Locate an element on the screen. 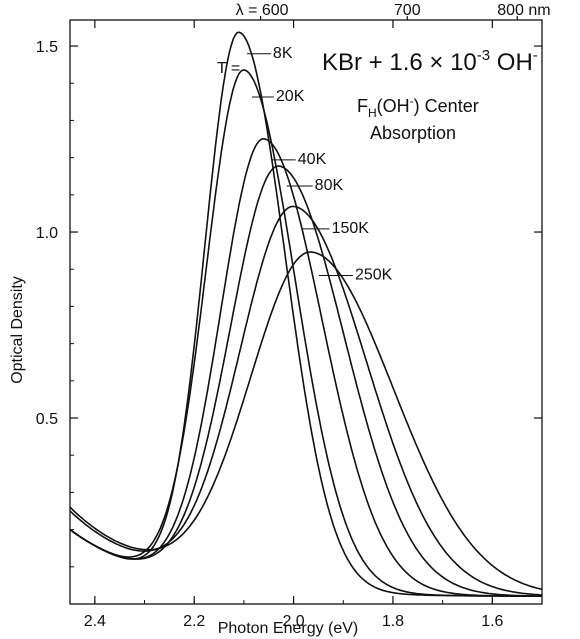  x-tick-label: 2.0 is located at coordinates (293, 621).